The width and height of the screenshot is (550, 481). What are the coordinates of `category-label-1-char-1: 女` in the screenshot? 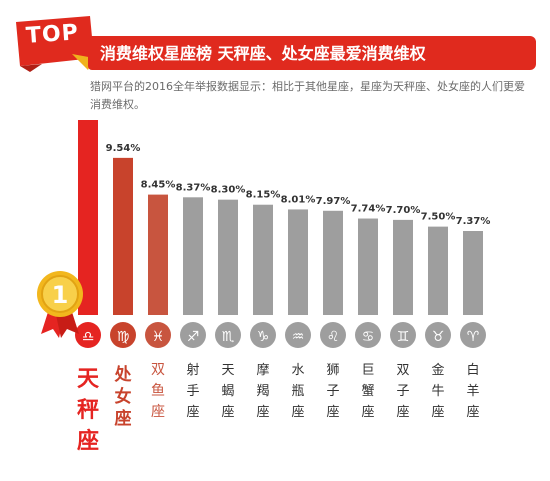 It's located at (123, 396).